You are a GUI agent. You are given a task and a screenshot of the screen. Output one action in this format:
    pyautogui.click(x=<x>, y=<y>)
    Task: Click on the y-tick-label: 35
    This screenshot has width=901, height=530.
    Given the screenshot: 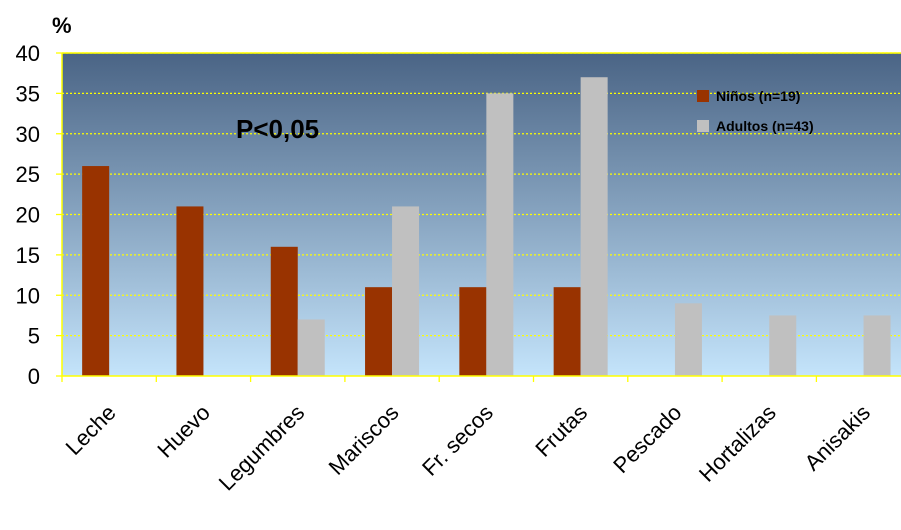 What is the action you would take?
    pyautogui.click(x=28, y=93)
    